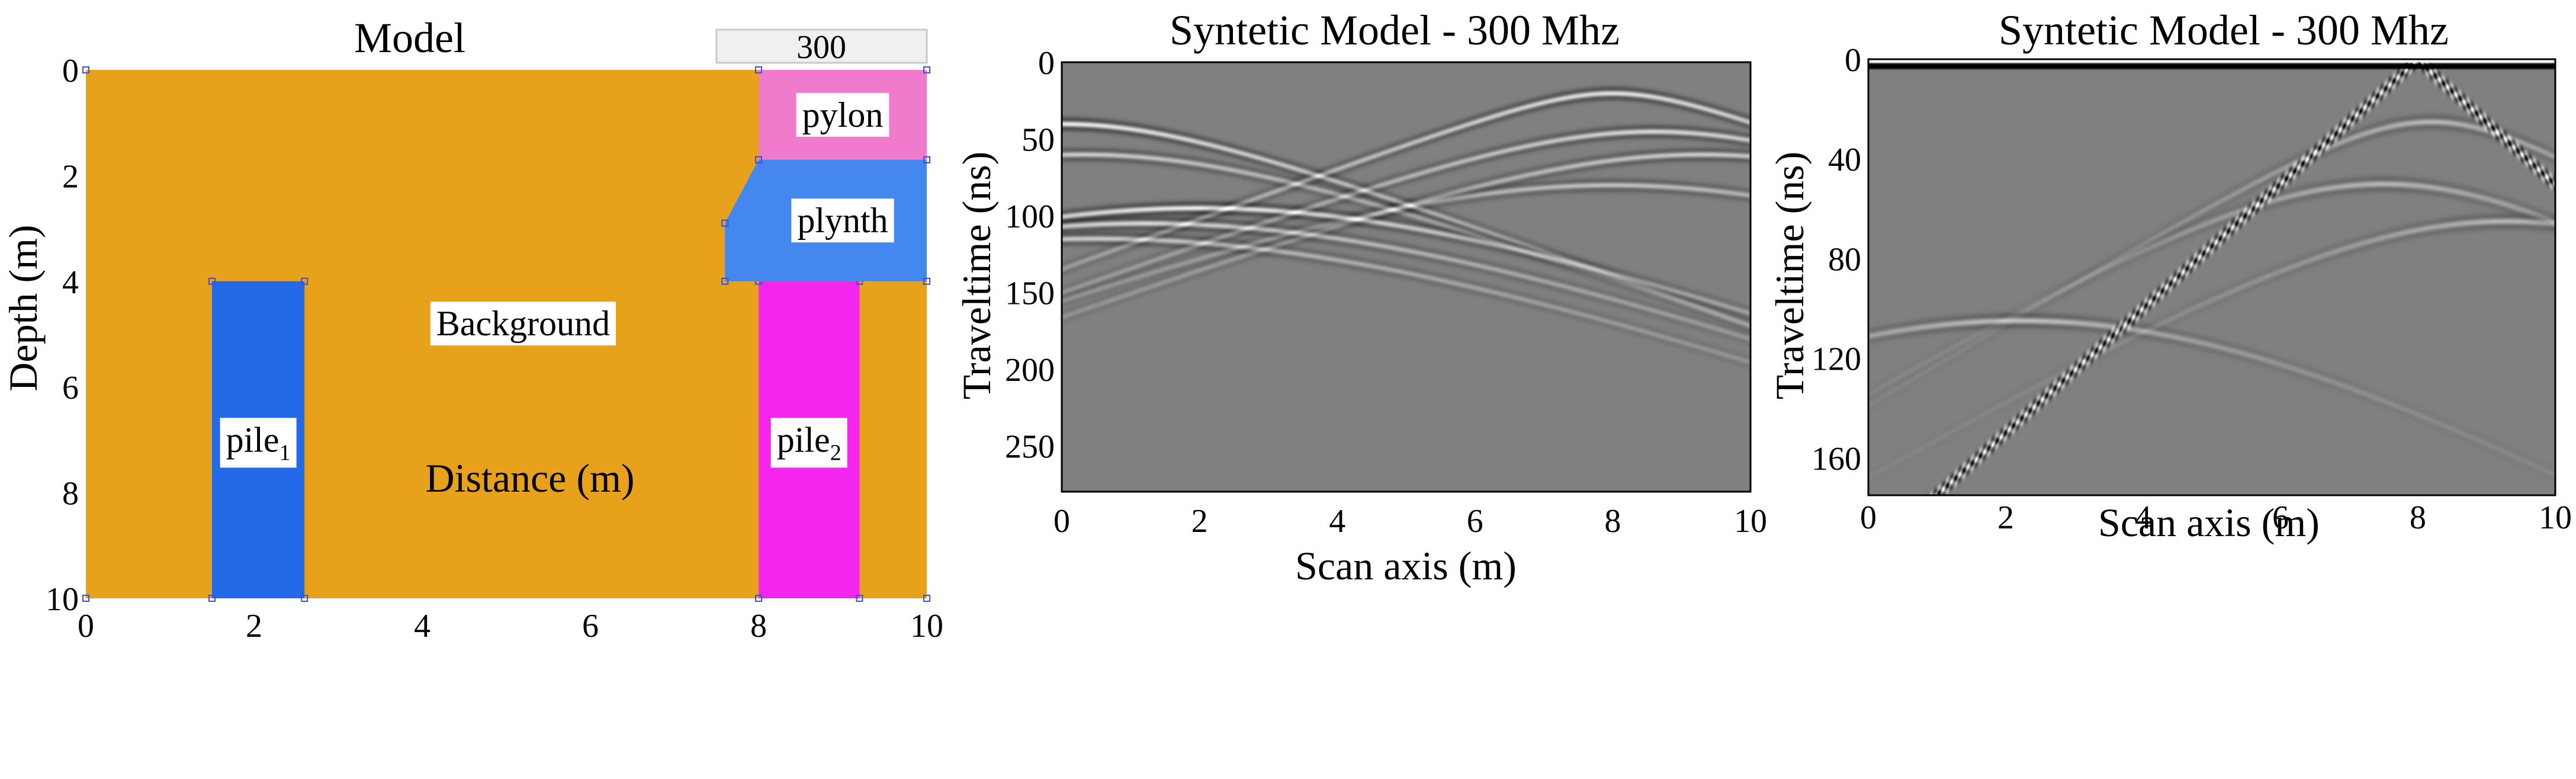 Image resolution: width=2576 pixels, height=779 pixels. I want to click on model-ytick: 8, so click(70, 494).